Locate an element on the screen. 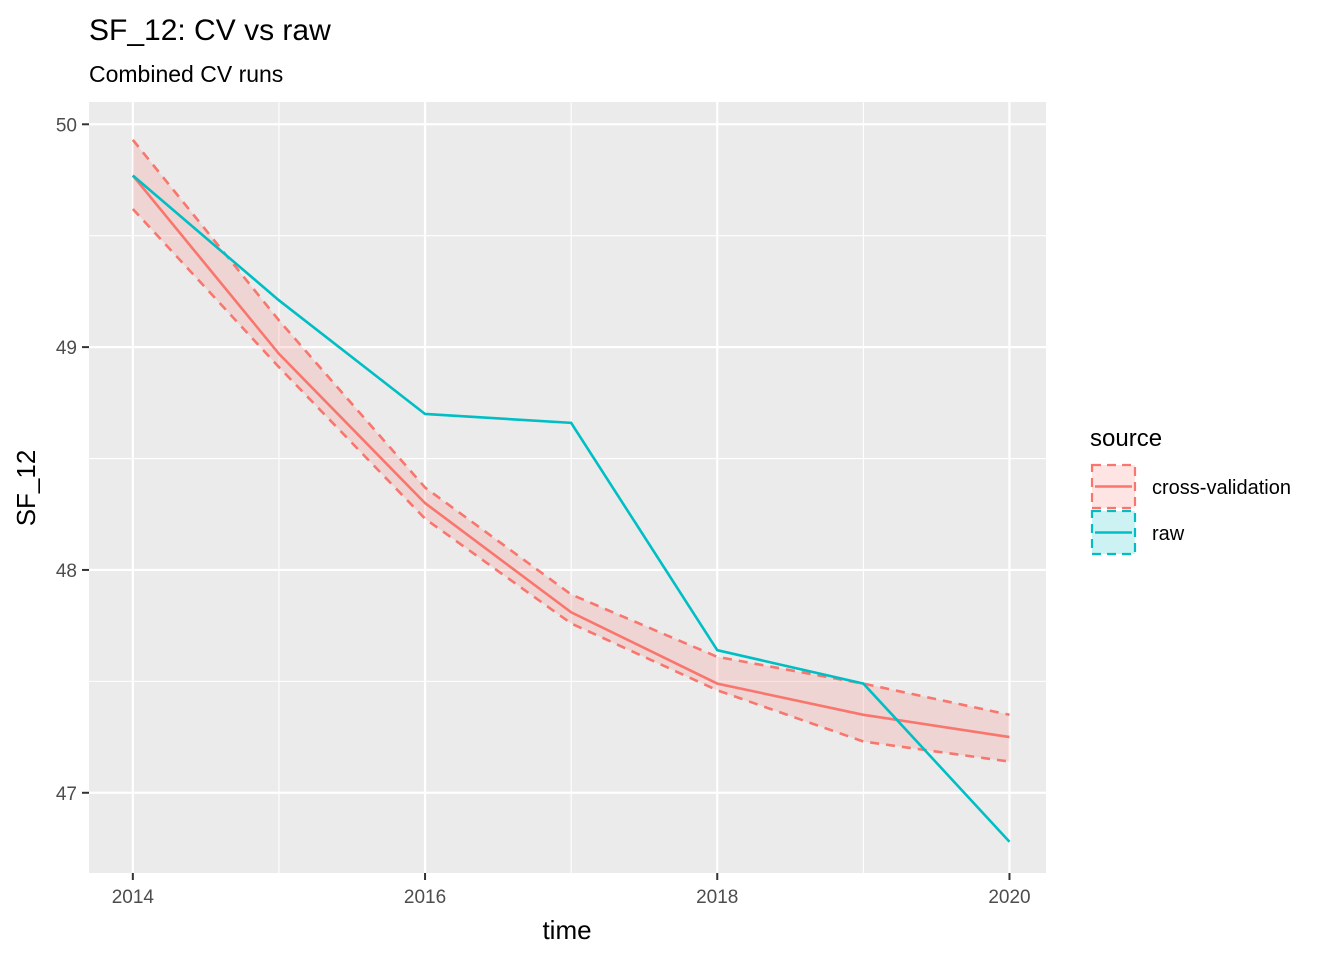 The height and width of the screenshot is (965, 1344). legend-label: raw is located at coordinates (1168, 534).